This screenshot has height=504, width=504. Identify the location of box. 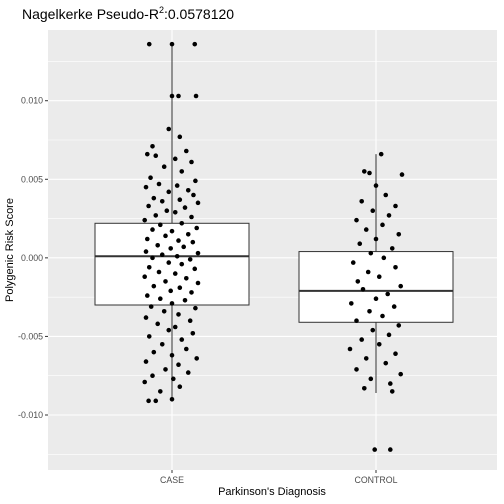
(376, 287).